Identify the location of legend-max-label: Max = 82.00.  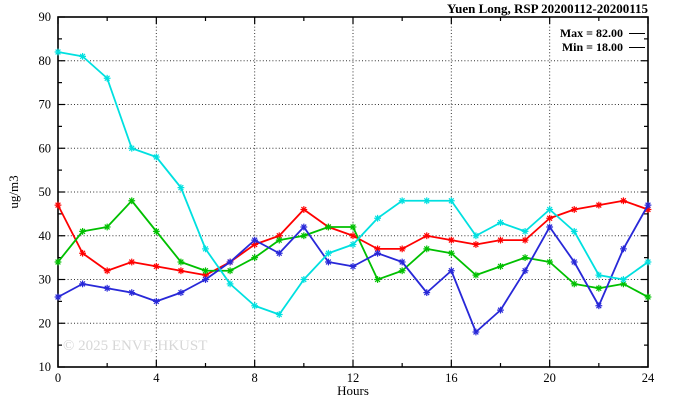
(591, 32).